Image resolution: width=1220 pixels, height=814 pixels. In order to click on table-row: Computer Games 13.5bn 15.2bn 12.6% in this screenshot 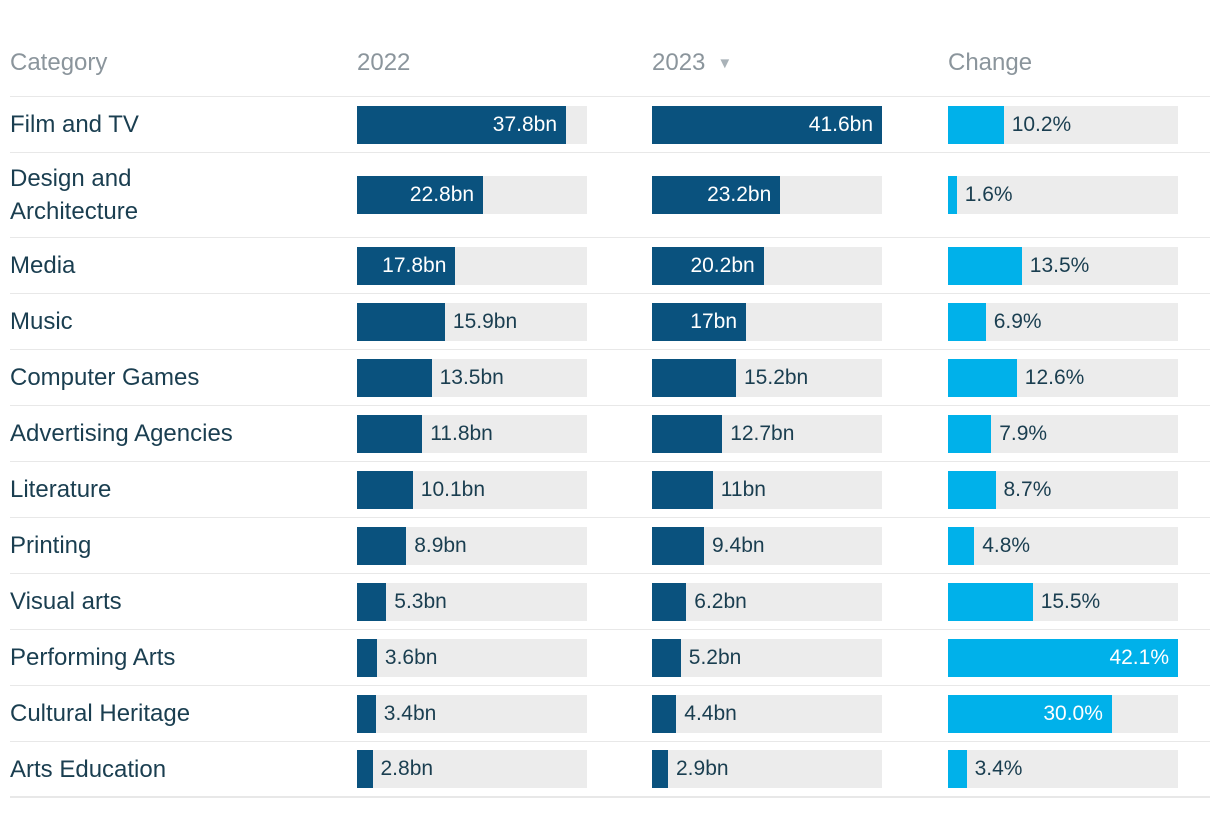, I will do `click(610, 378)`.